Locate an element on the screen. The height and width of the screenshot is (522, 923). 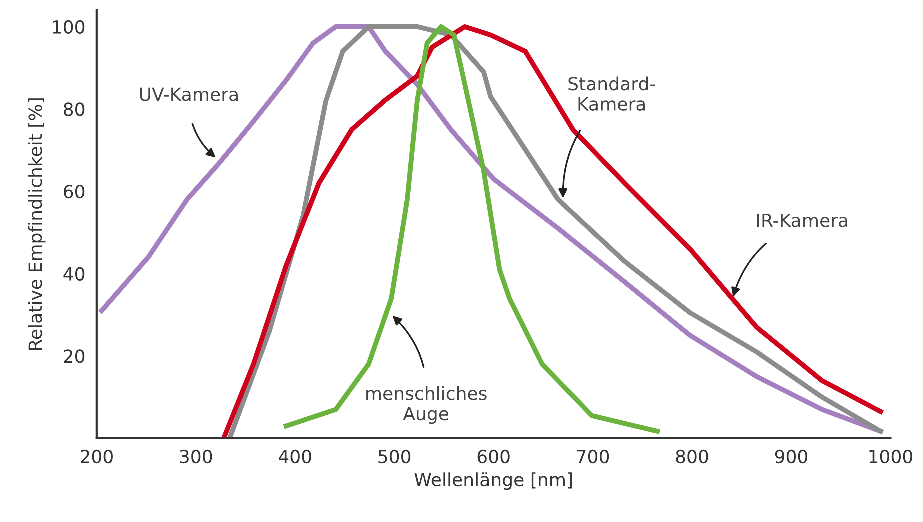
x-tick-label: 200 is located at coordinates (97, 457).